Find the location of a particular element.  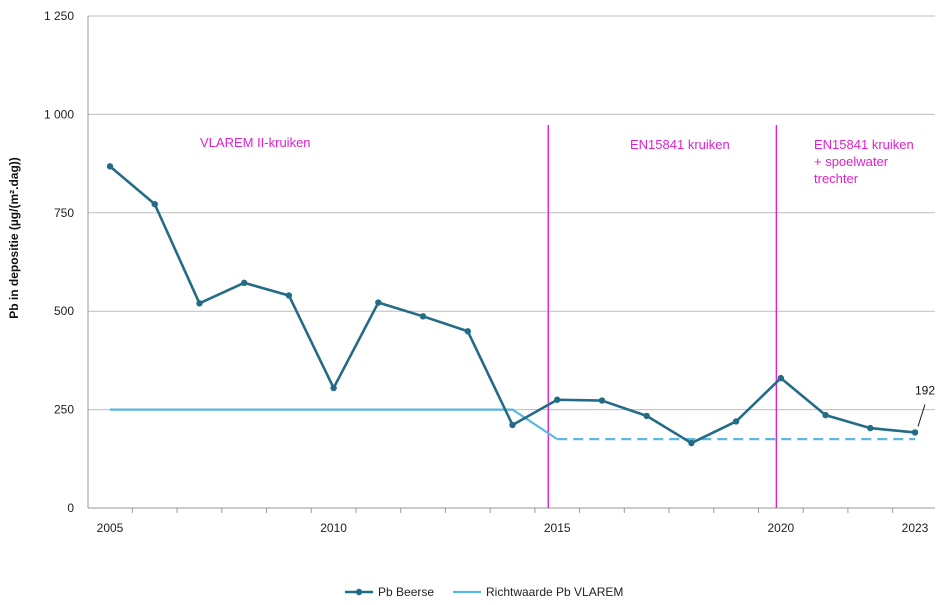

x-tick-label: 2015 is located at coordinates (557, 528).